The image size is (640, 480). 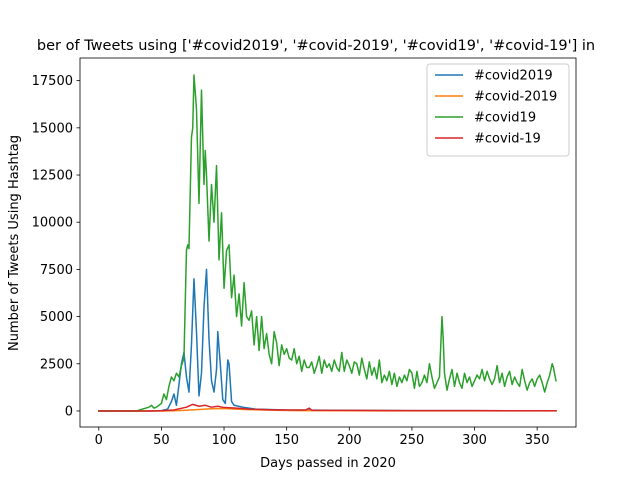 I want to click on x-axis-ticks: 0 50 100 150 200 250 300 350, so click(x=322, y=437).